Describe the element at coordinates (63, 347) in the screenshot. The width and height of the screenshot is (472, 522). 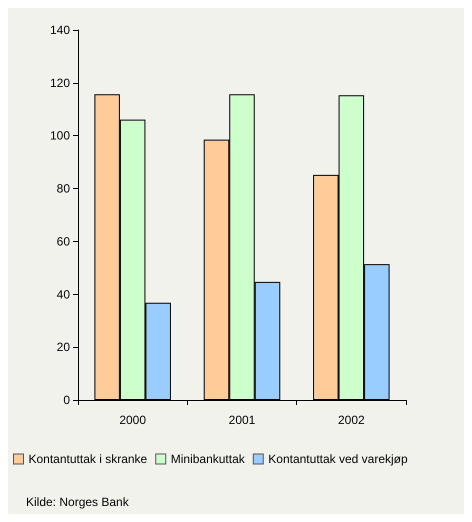
I see `y-tick-label: 20` at that location.